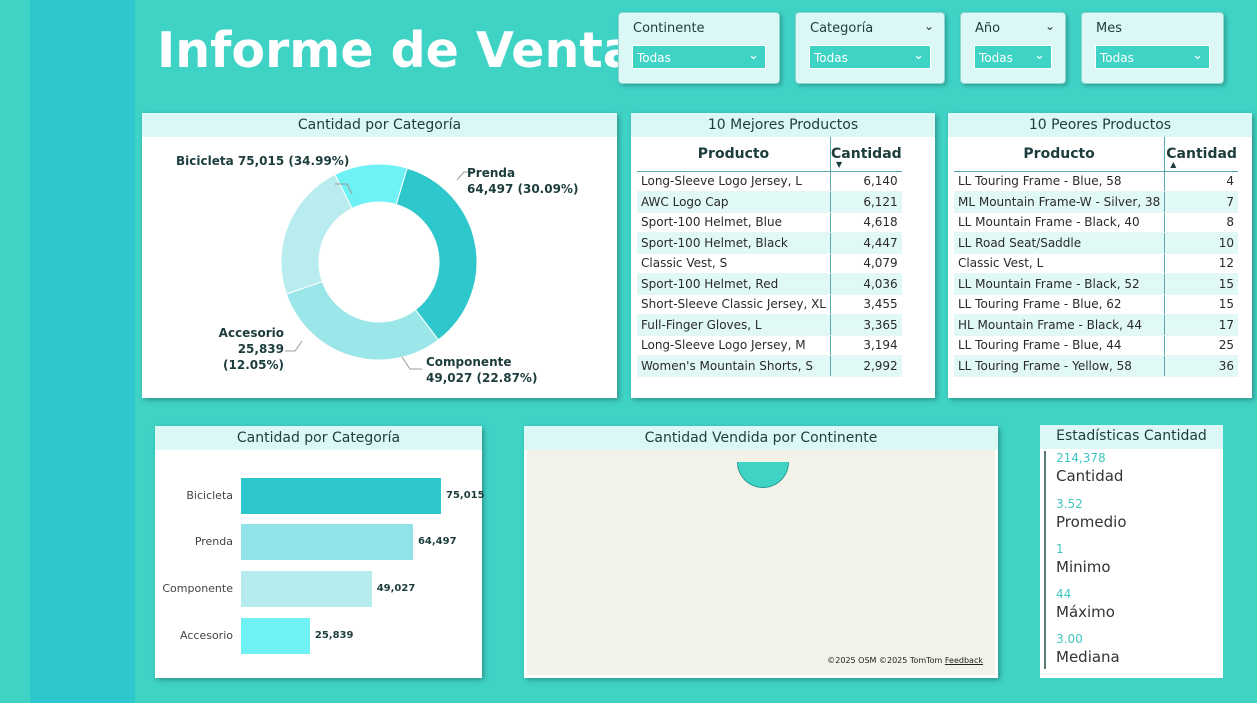 The width and height of the screenshot is (1257, 703). I want to click on table-row: LL Touring Frame - Blue, 44 25, so click(1096, 345).